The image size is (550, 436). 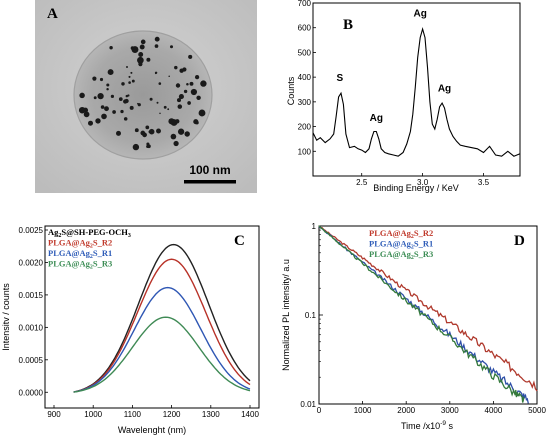 What do you see at coordinates (423, 244) in the screenshot?
I see `legend-rest: S_R1` at bounding box center [423, 244].